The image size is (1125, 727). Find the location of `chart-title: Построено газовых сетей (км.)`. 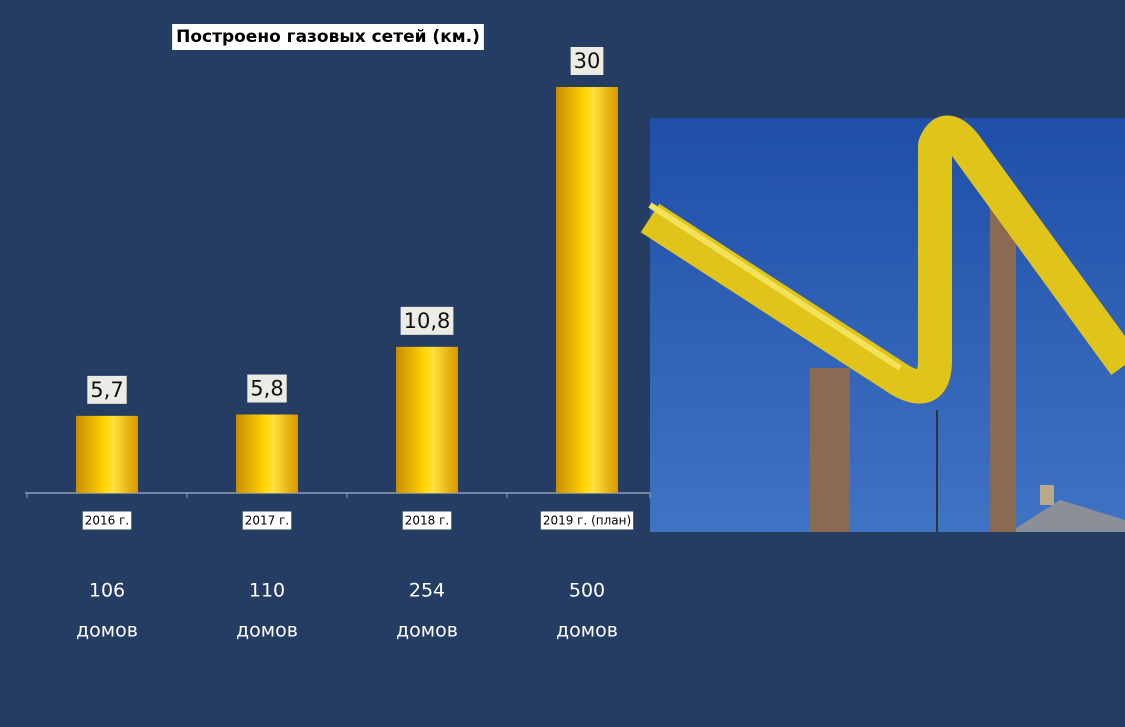

chart-title: Построено газовых сетей (км.) is located at coordinates (328, 37).